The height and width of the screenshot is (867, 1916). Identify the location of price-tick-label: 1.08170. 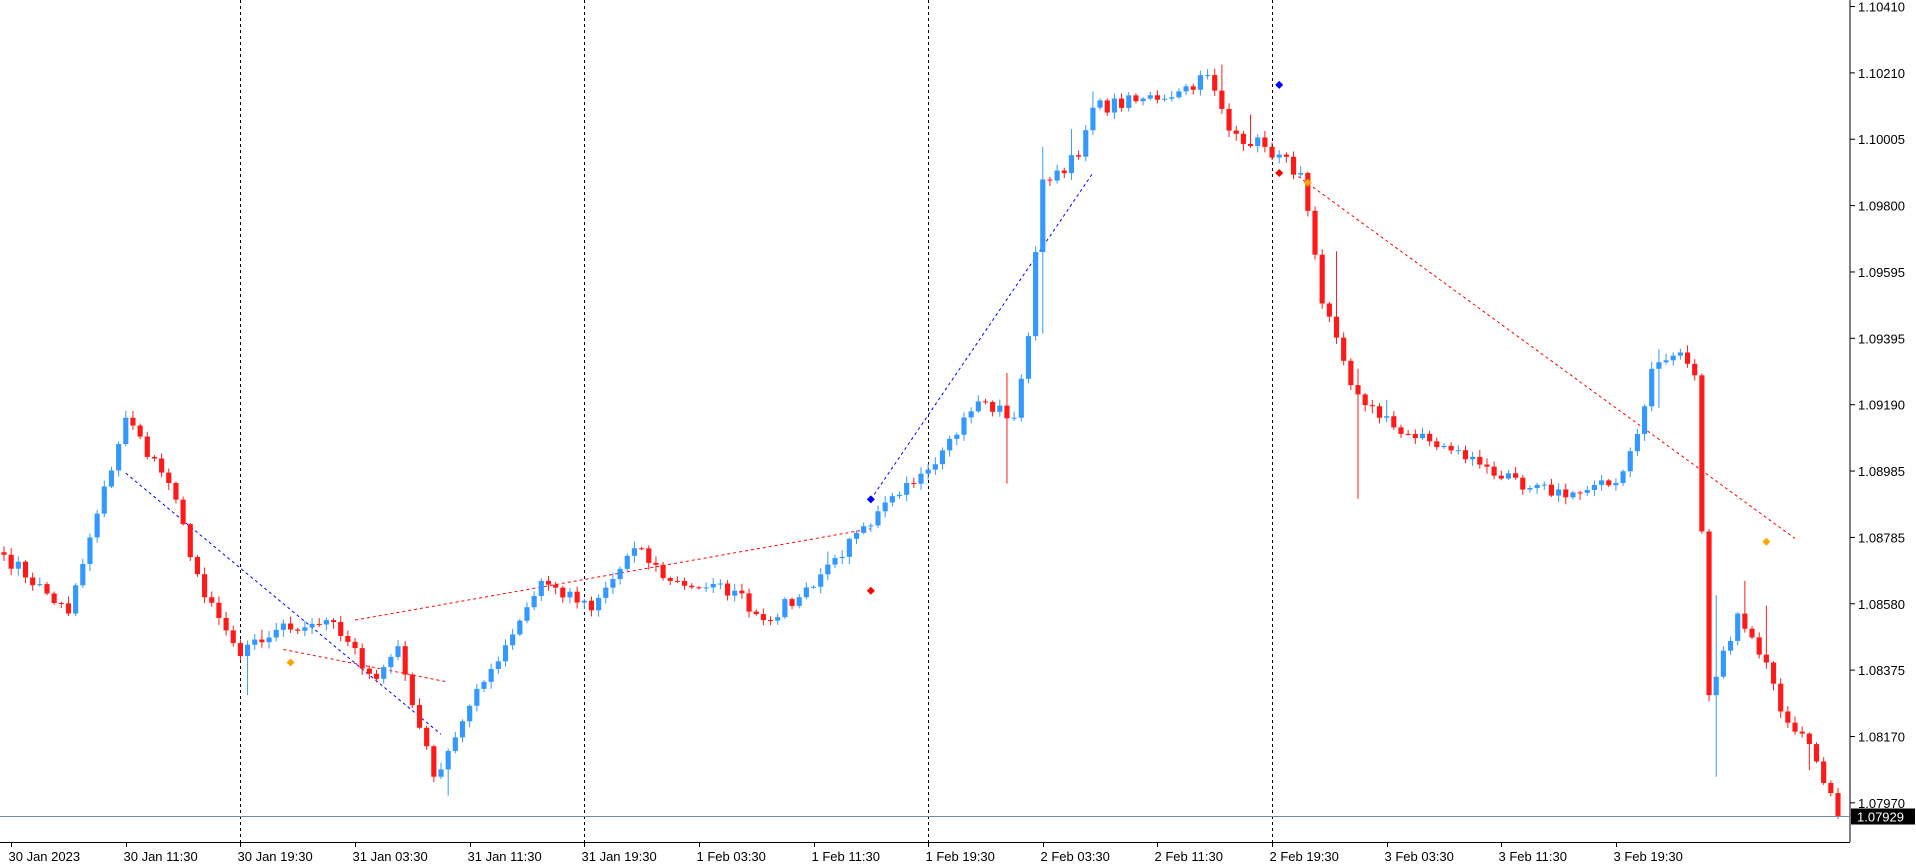
(1881, 736).